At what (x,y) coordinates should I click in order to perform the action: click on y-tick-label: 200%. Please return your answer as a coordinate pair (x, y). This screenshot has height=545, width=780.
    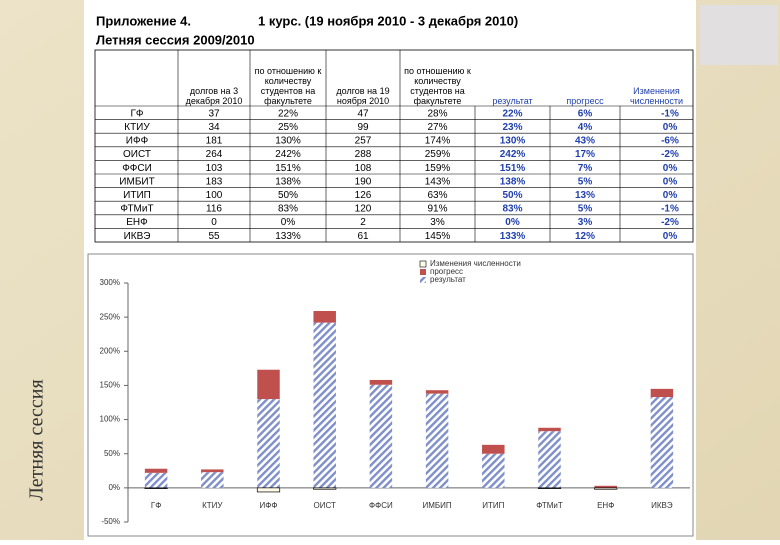
    Looking at the image, I should click on (110, 350).